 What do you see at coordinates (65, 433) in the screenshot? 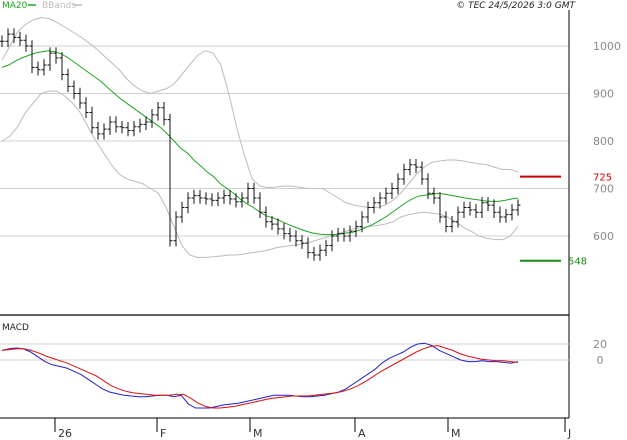
I see `x-tick-label: 26` at bounding box center [65, 433].